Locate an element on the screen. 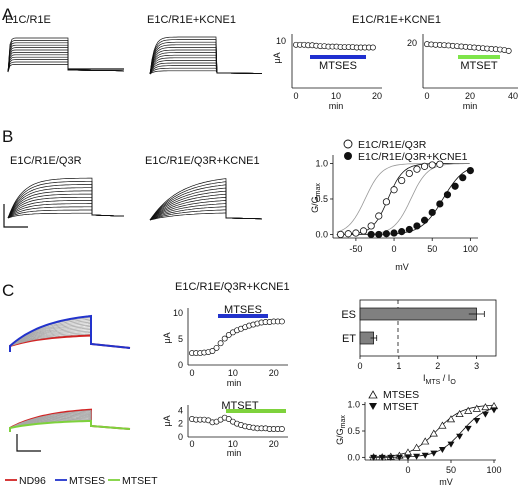 This screenshot has height=488, width=528. time-course-a-mtset: 20 0 20 40 min MTSET is located at coordinates (462, 72).